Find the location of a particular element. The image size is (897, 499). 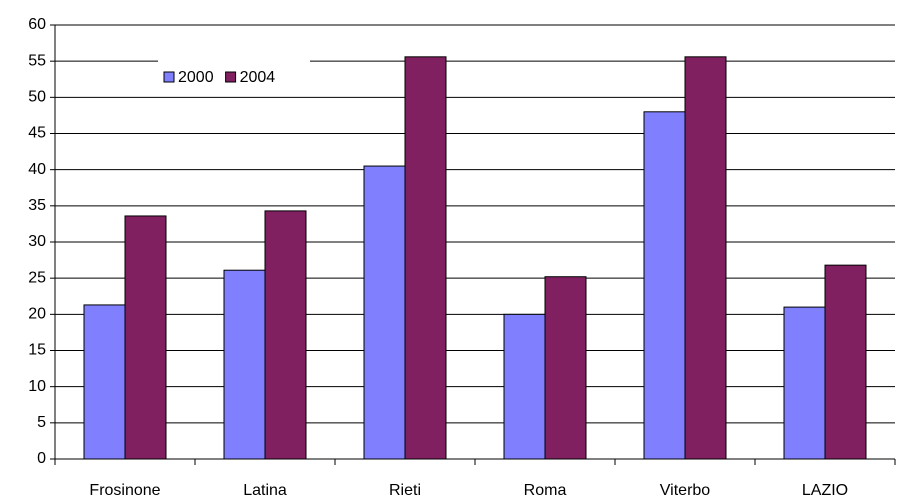

y-tick-label: 40 is located at coordinates (37, 169).